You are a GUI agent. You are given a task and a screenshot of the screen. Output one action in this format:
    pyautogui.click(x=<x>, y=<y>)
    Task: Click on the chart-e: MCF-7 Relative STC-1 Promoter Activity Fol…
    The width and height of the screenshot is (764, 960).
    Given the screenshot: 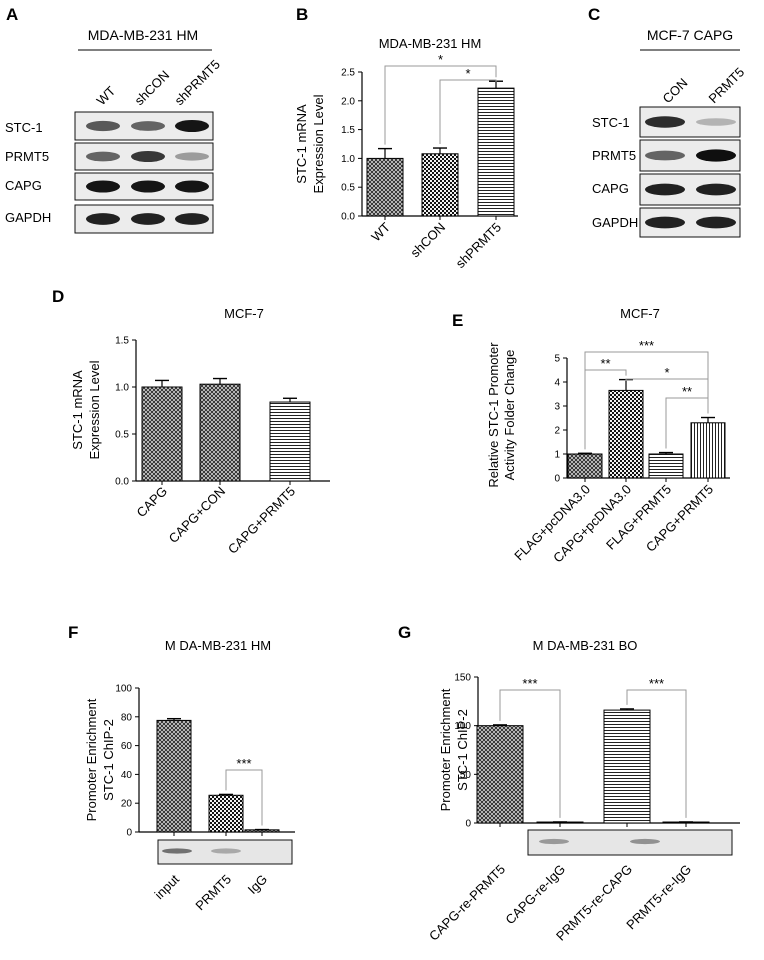 What is the action you would take?
    pyautogui.click(x=608, y=435)
    